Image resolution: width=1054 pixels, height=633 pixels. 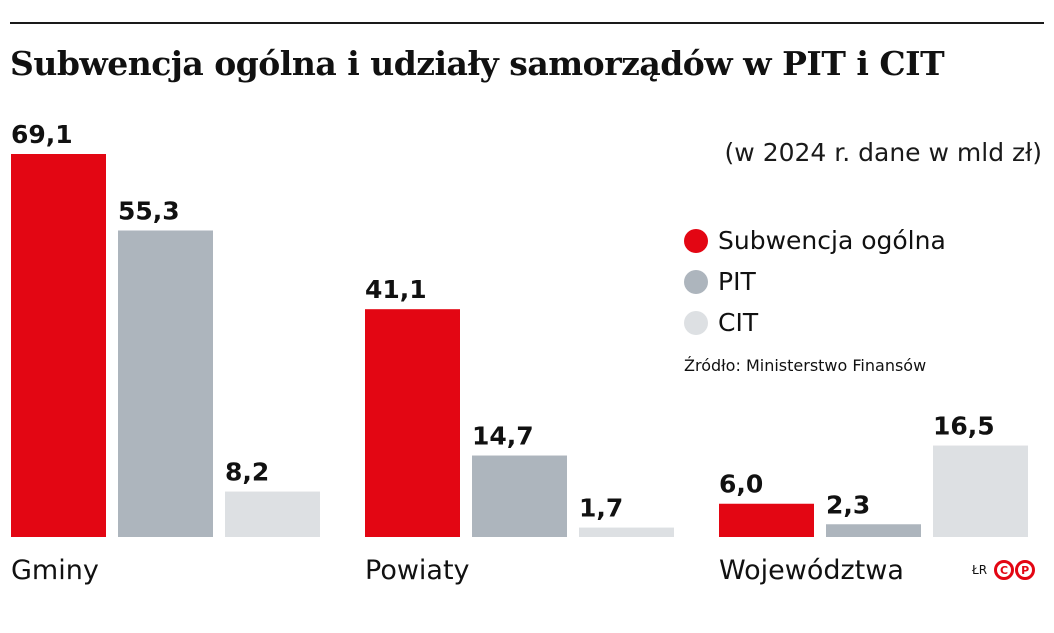 I want to click on legend-label-cit: CIT, so click(x=738, y=322).